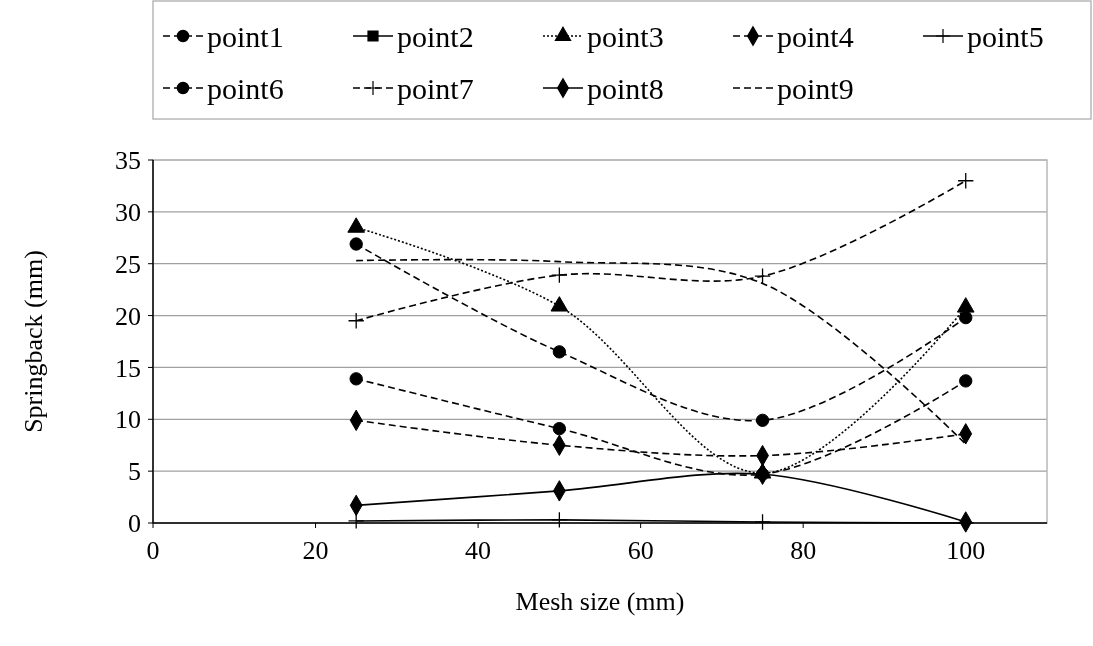 This screenshot has width=1093, height=646. What do you see at coordinates (134, 524) in the screenshot?
I see `y-tick-label: 0` at bounding box center [134, 524].